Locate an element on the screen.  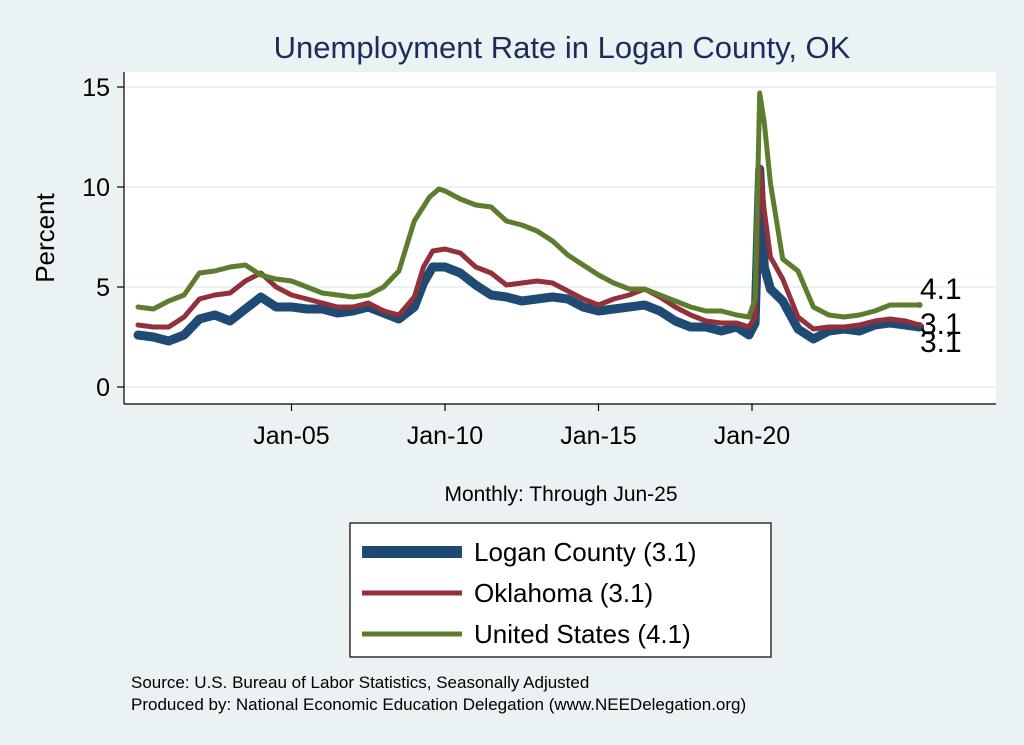
y-tick-label-1: 5 is located at coordinates (103, 288).